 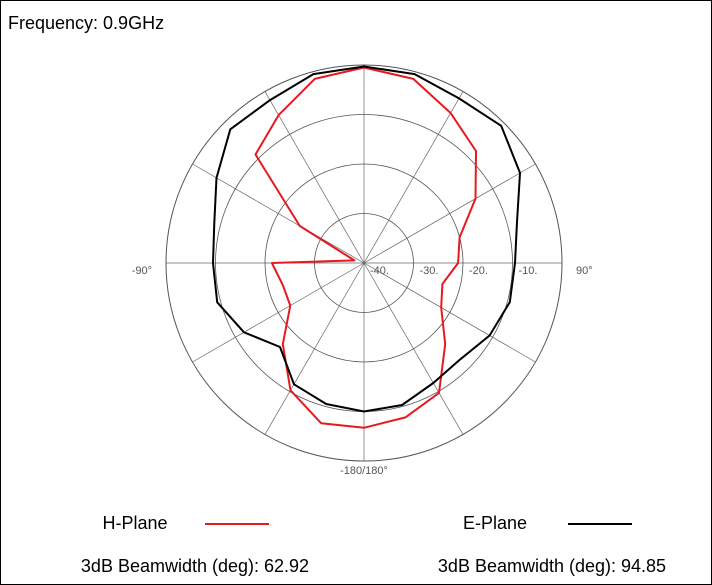 What do you see at coordinates (478, 271) in the screenshot?
I see `r-tick-label: -20.` at bounding box center [478, 271].